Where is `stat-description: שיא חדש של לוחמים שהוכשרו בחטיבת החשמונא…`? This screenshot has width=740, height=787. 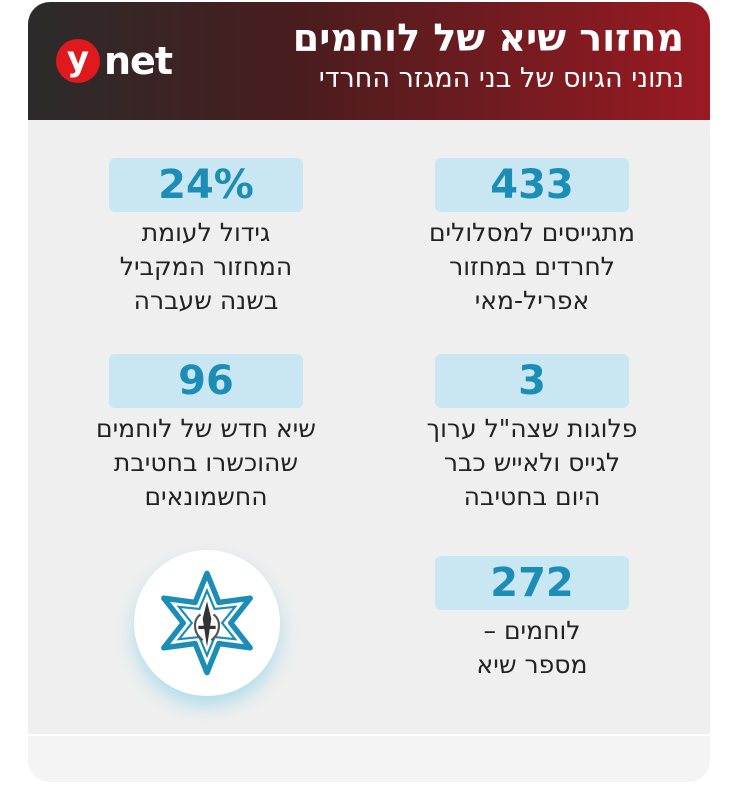 stat-description: שיא חדש של לוחמים שהוכשרו בחטיבת החשמונא… is located at coordinates (206, 463).